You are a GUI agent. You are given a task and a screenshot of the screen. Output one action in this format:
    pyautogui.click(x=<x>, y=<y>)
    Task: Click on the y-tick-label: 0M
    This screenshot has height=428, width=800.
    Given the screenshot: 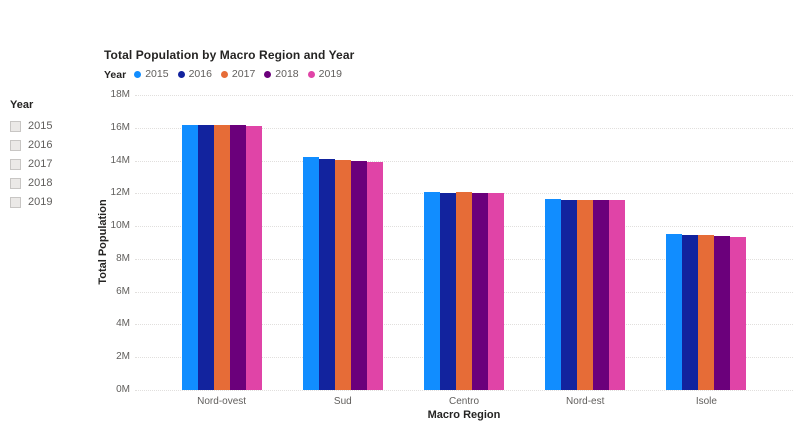 What is the action you would take?
    pyautogui.click(x=123, y=389)
    